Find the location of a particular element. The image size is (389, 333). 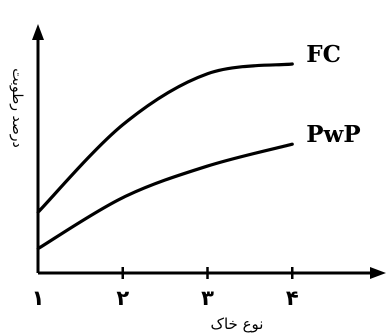

series-label-fc: FC is located at coordinates (323, 54).